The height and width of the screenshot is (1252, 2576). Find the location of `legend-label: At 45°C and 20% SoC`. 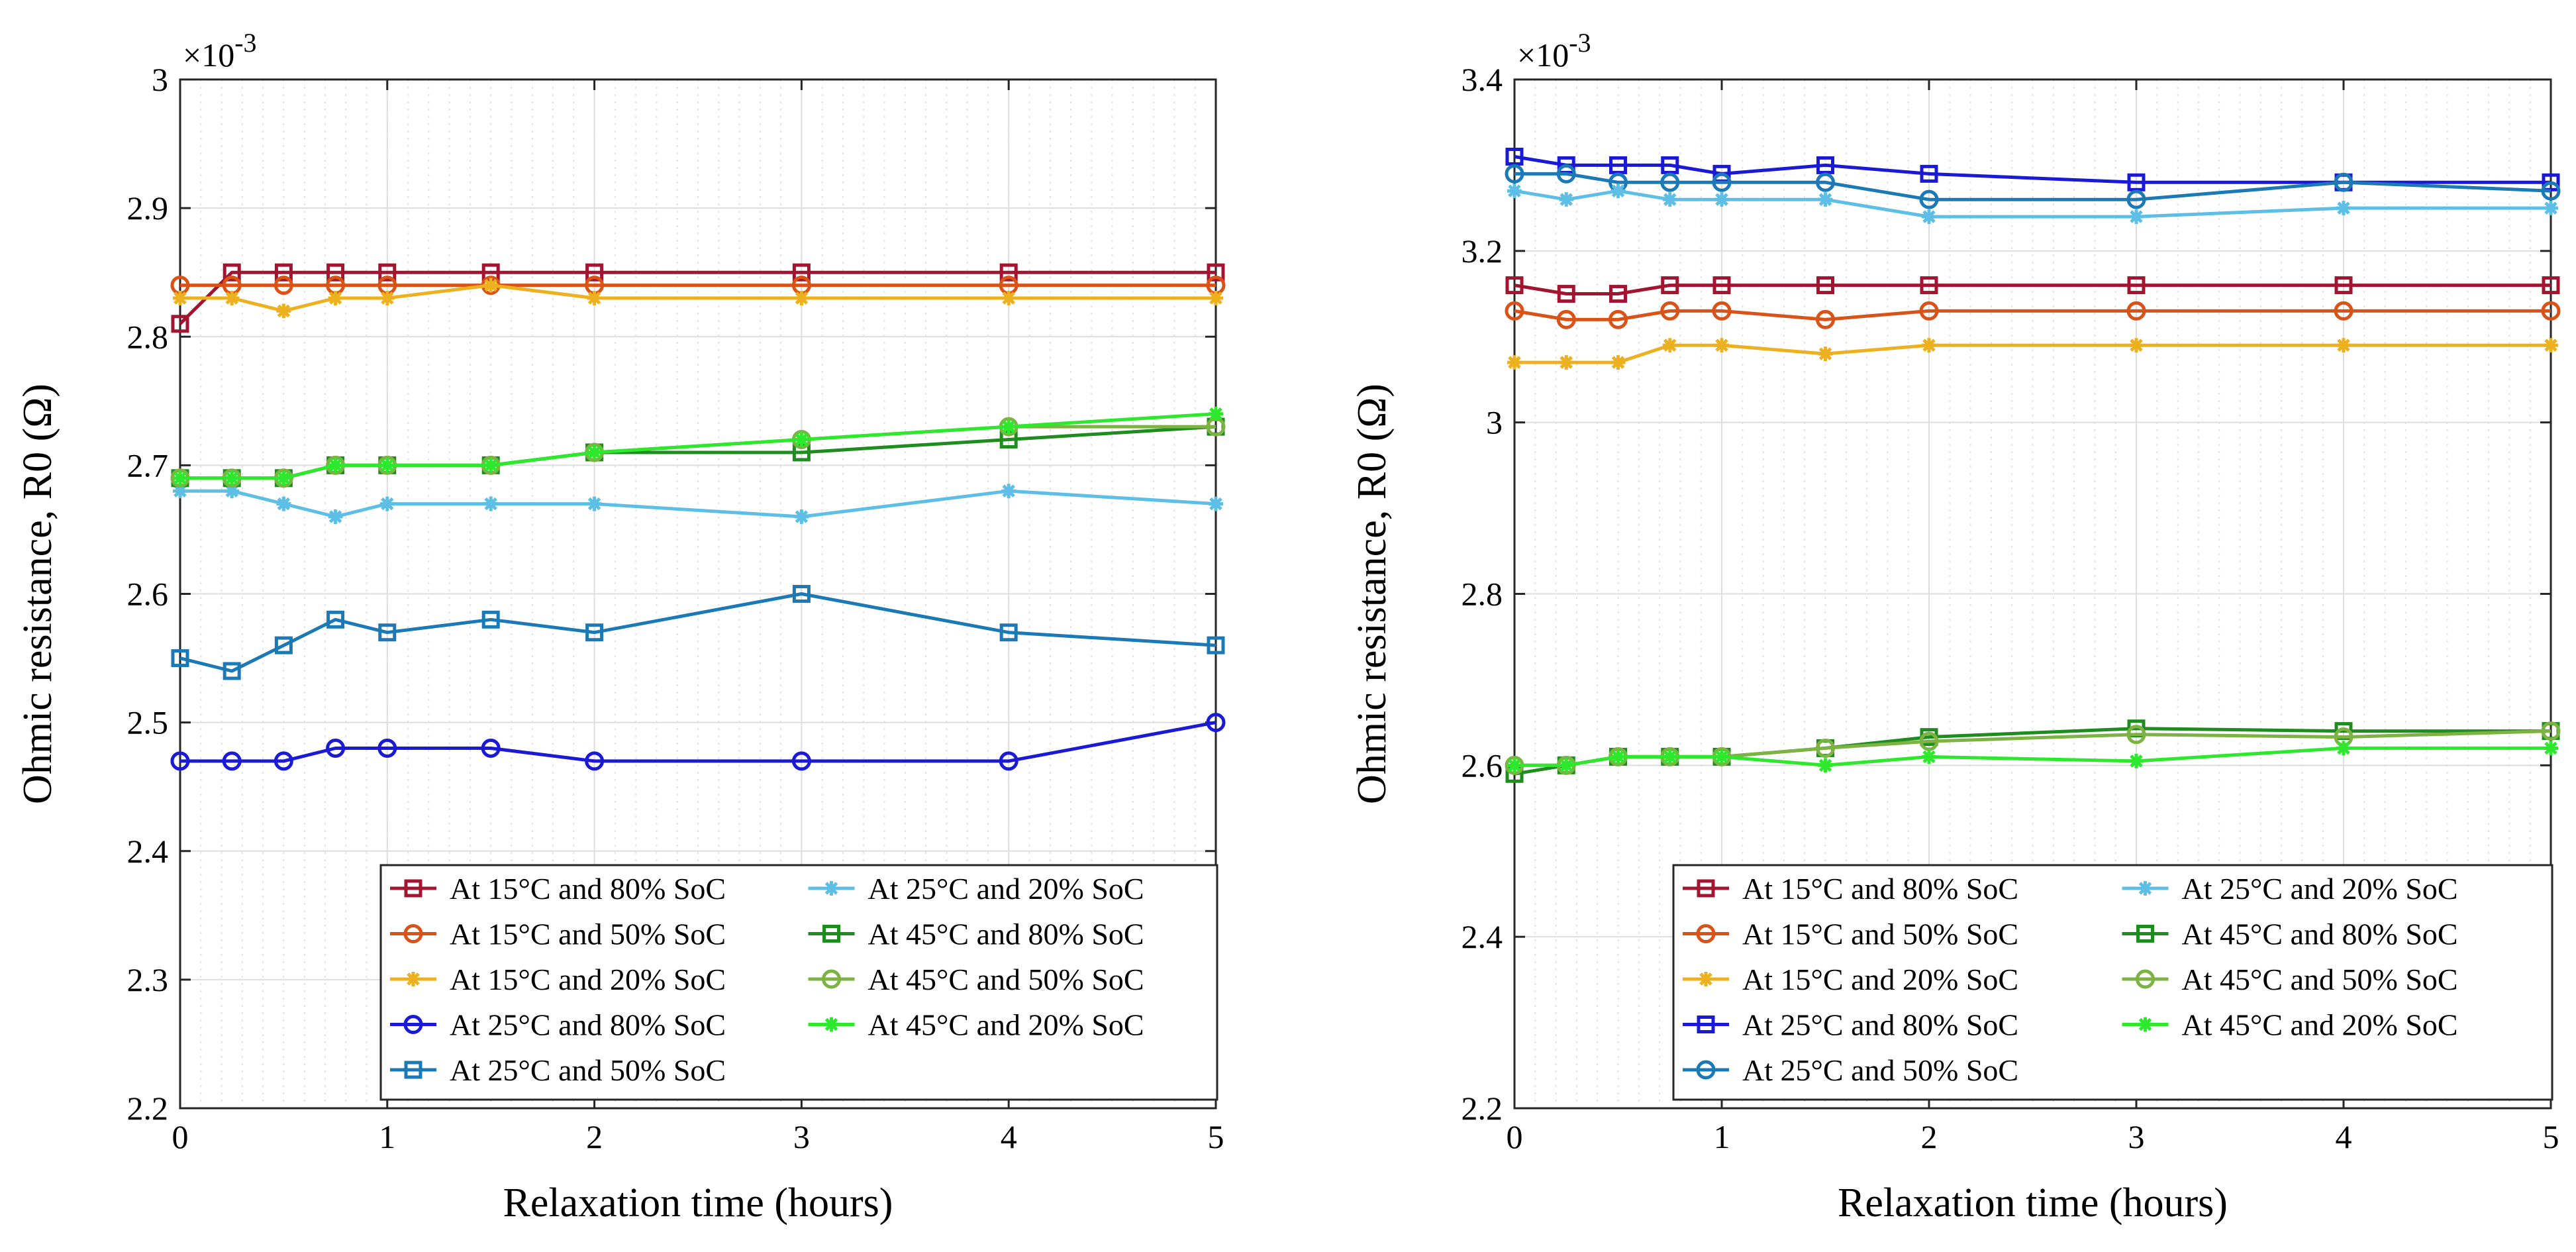

legend-label: At 45°C and 20% SoC is located at coordinates (2320, 1025).